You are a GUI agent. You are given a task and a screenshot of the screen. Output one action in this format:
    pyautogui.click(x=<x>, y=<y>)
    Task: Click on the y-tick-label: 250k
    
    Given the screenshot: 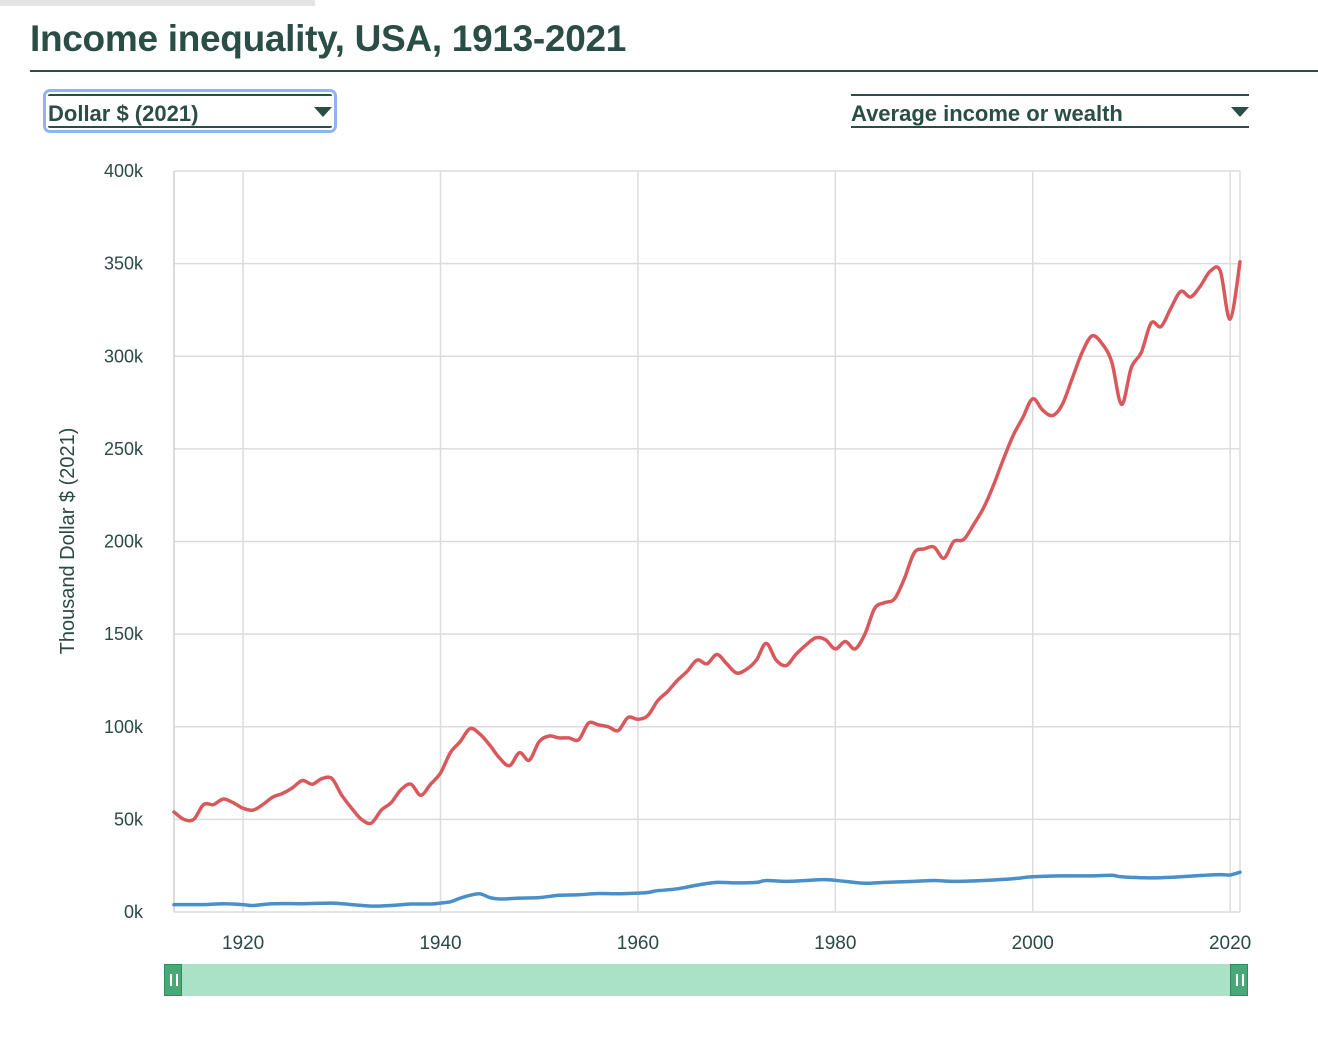 What is the action you would take?
    pyautogui.click(x=124, y=449)
    